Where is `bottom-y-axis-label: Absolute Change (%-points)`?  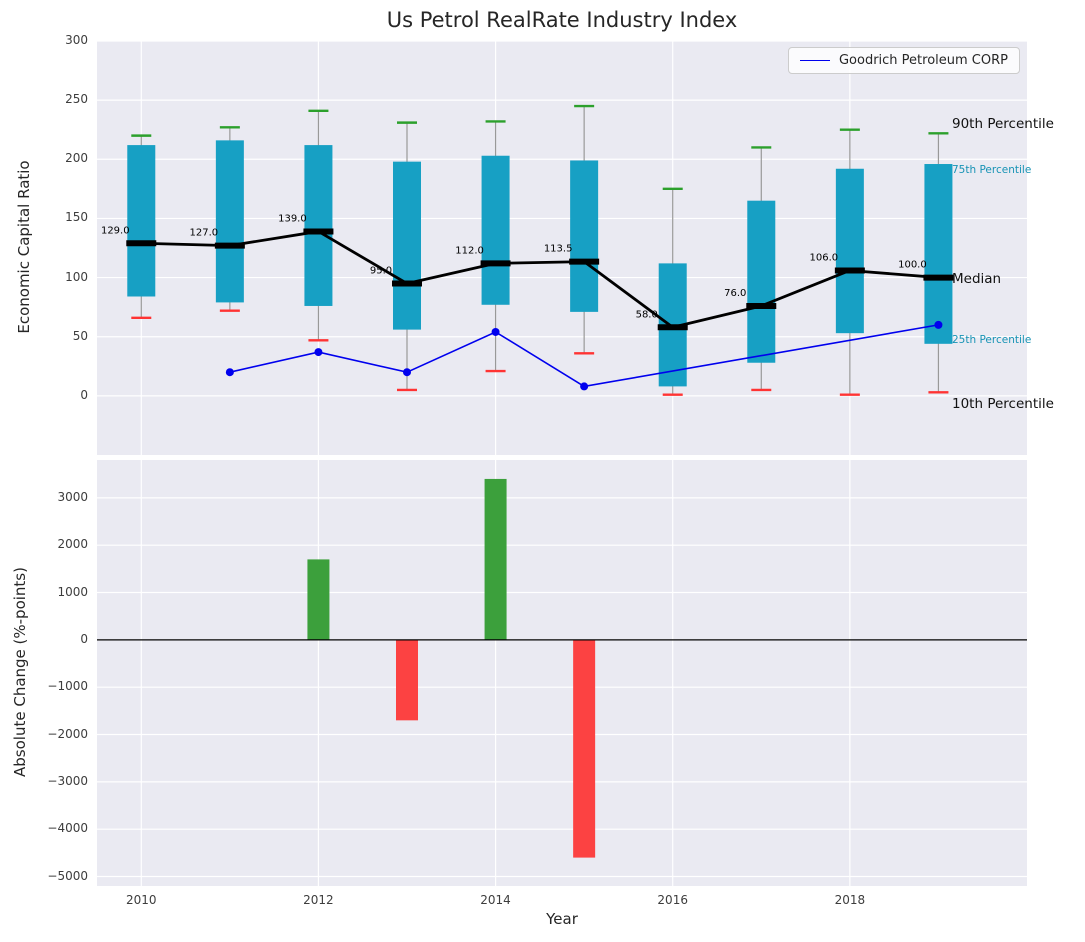
bottom-y-axis-label: Absolute Change (%-points) is located at coordinates (20, 672).